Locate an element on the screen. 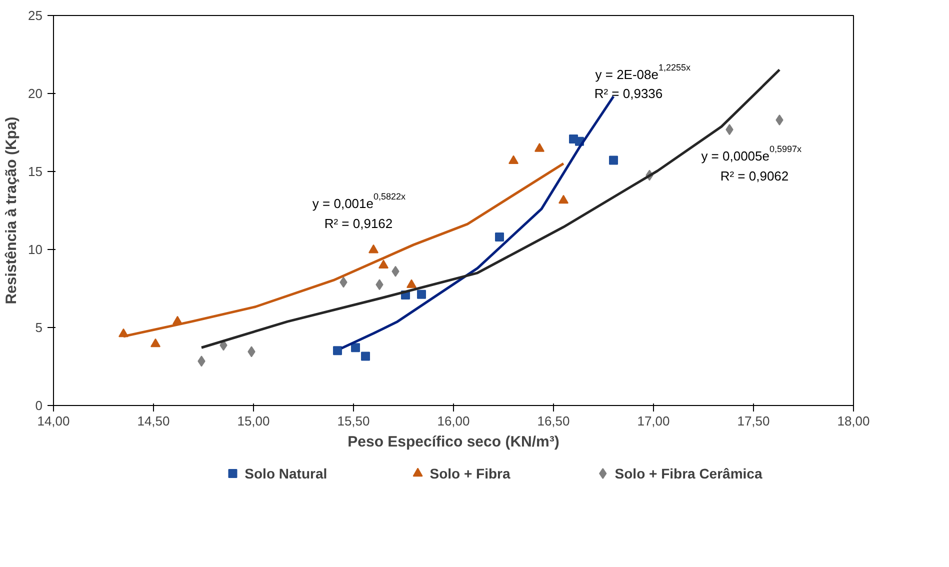  x-tick-label: 16,00 is located at coordinates (453, 421).